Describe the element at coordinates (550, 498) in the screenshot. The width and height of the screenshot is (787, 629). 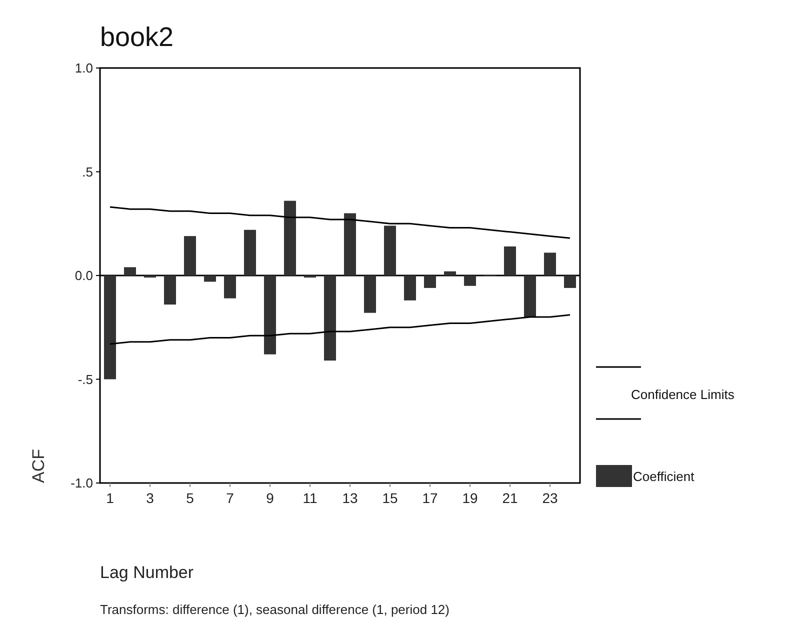
I see `x-tick-label: 23` at that location.